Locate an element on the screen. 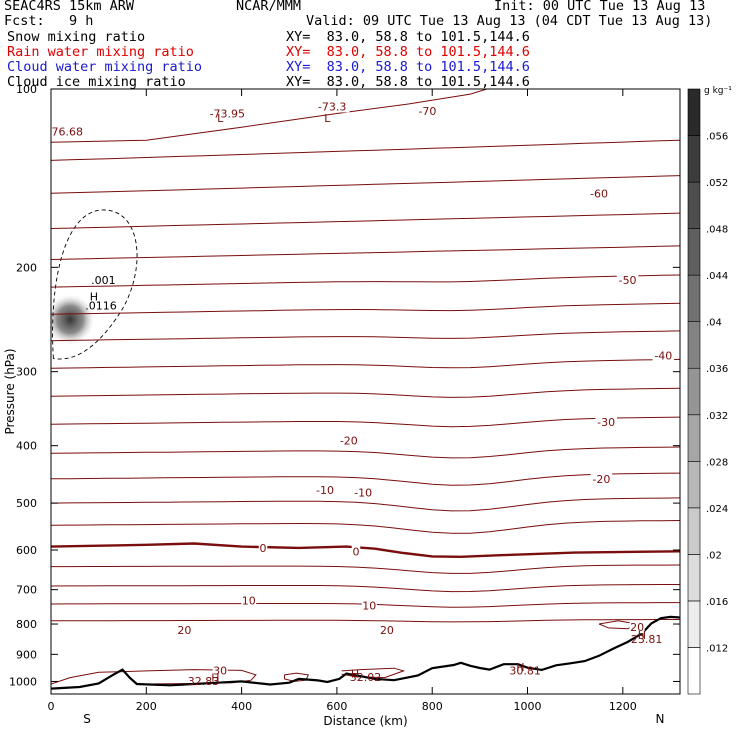 This screenshot has height=740, width=740. x-tick-label: 0 is located at coordinates (51, 706).